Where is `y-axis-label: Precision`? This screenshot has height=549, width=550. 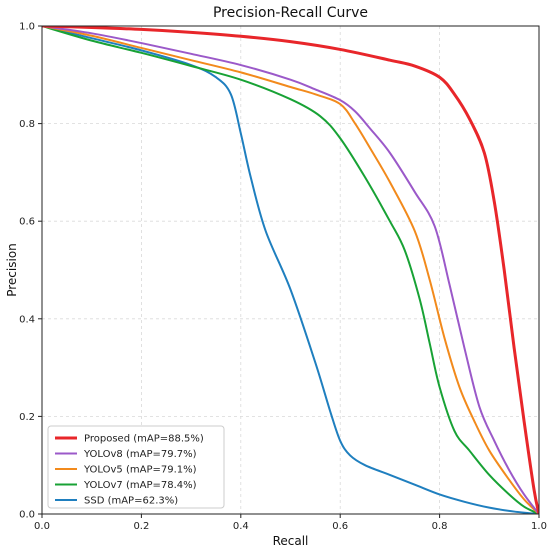 y-axis-label: Precision is located at coordinates (12, 270).